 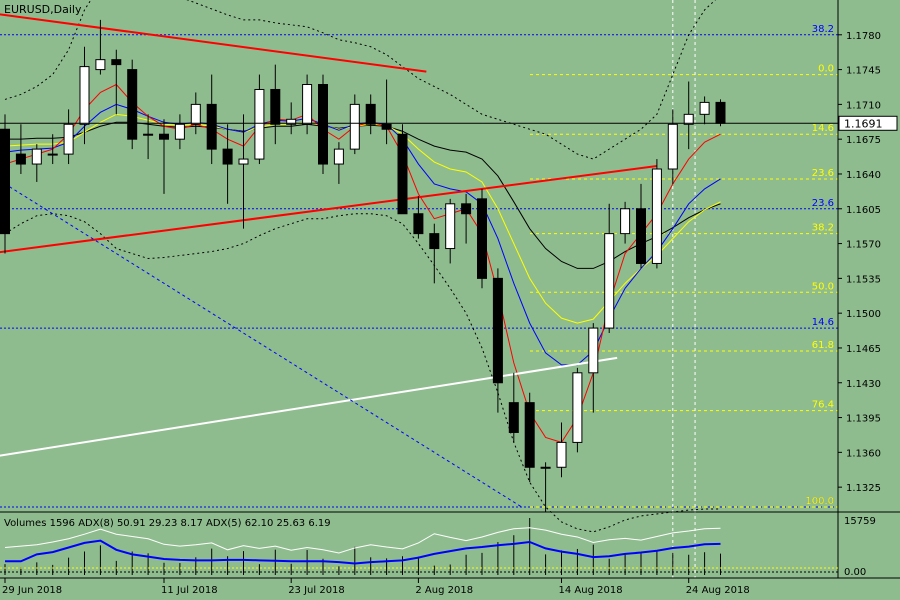 What do you see at coordinates (823, 203) in the screenshot?
I see `level-label: 23.6` at bounding box center [823, 203].